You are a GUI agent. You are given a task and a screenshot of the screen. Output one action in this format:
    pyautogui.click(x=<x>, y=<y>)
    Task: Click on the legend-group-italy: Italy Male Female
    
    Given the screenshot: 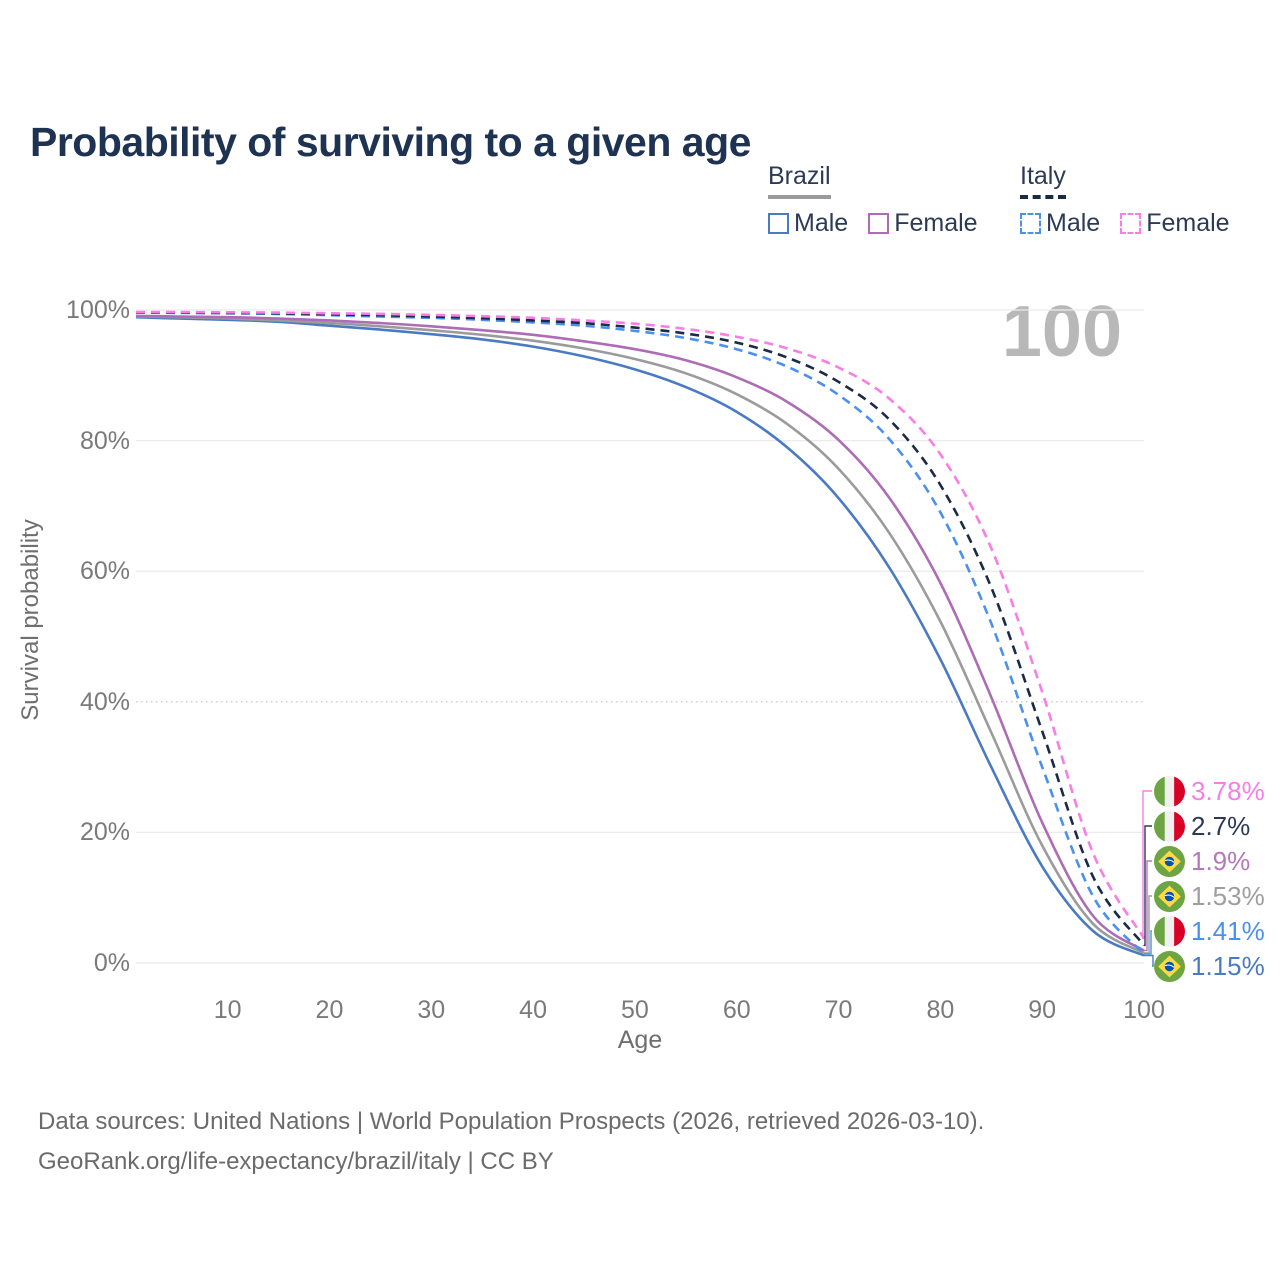 What is the action you would take?
    pyautogui.click(x=1125, y=200)
    